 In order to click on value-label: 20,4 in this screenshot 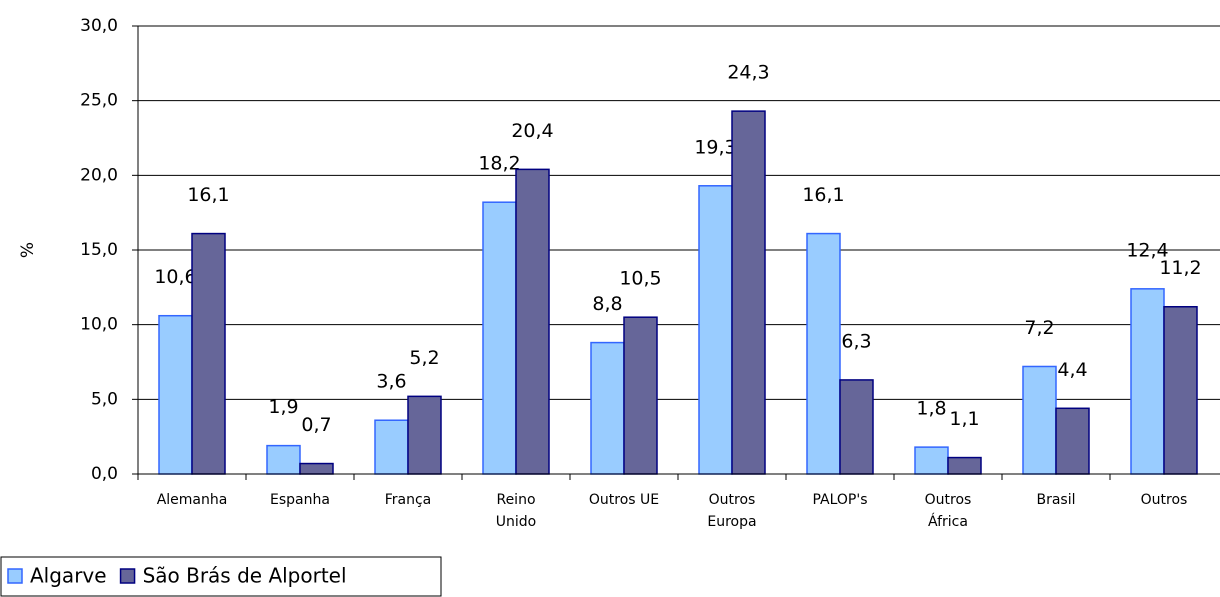, I will do `click(532, 131)`.